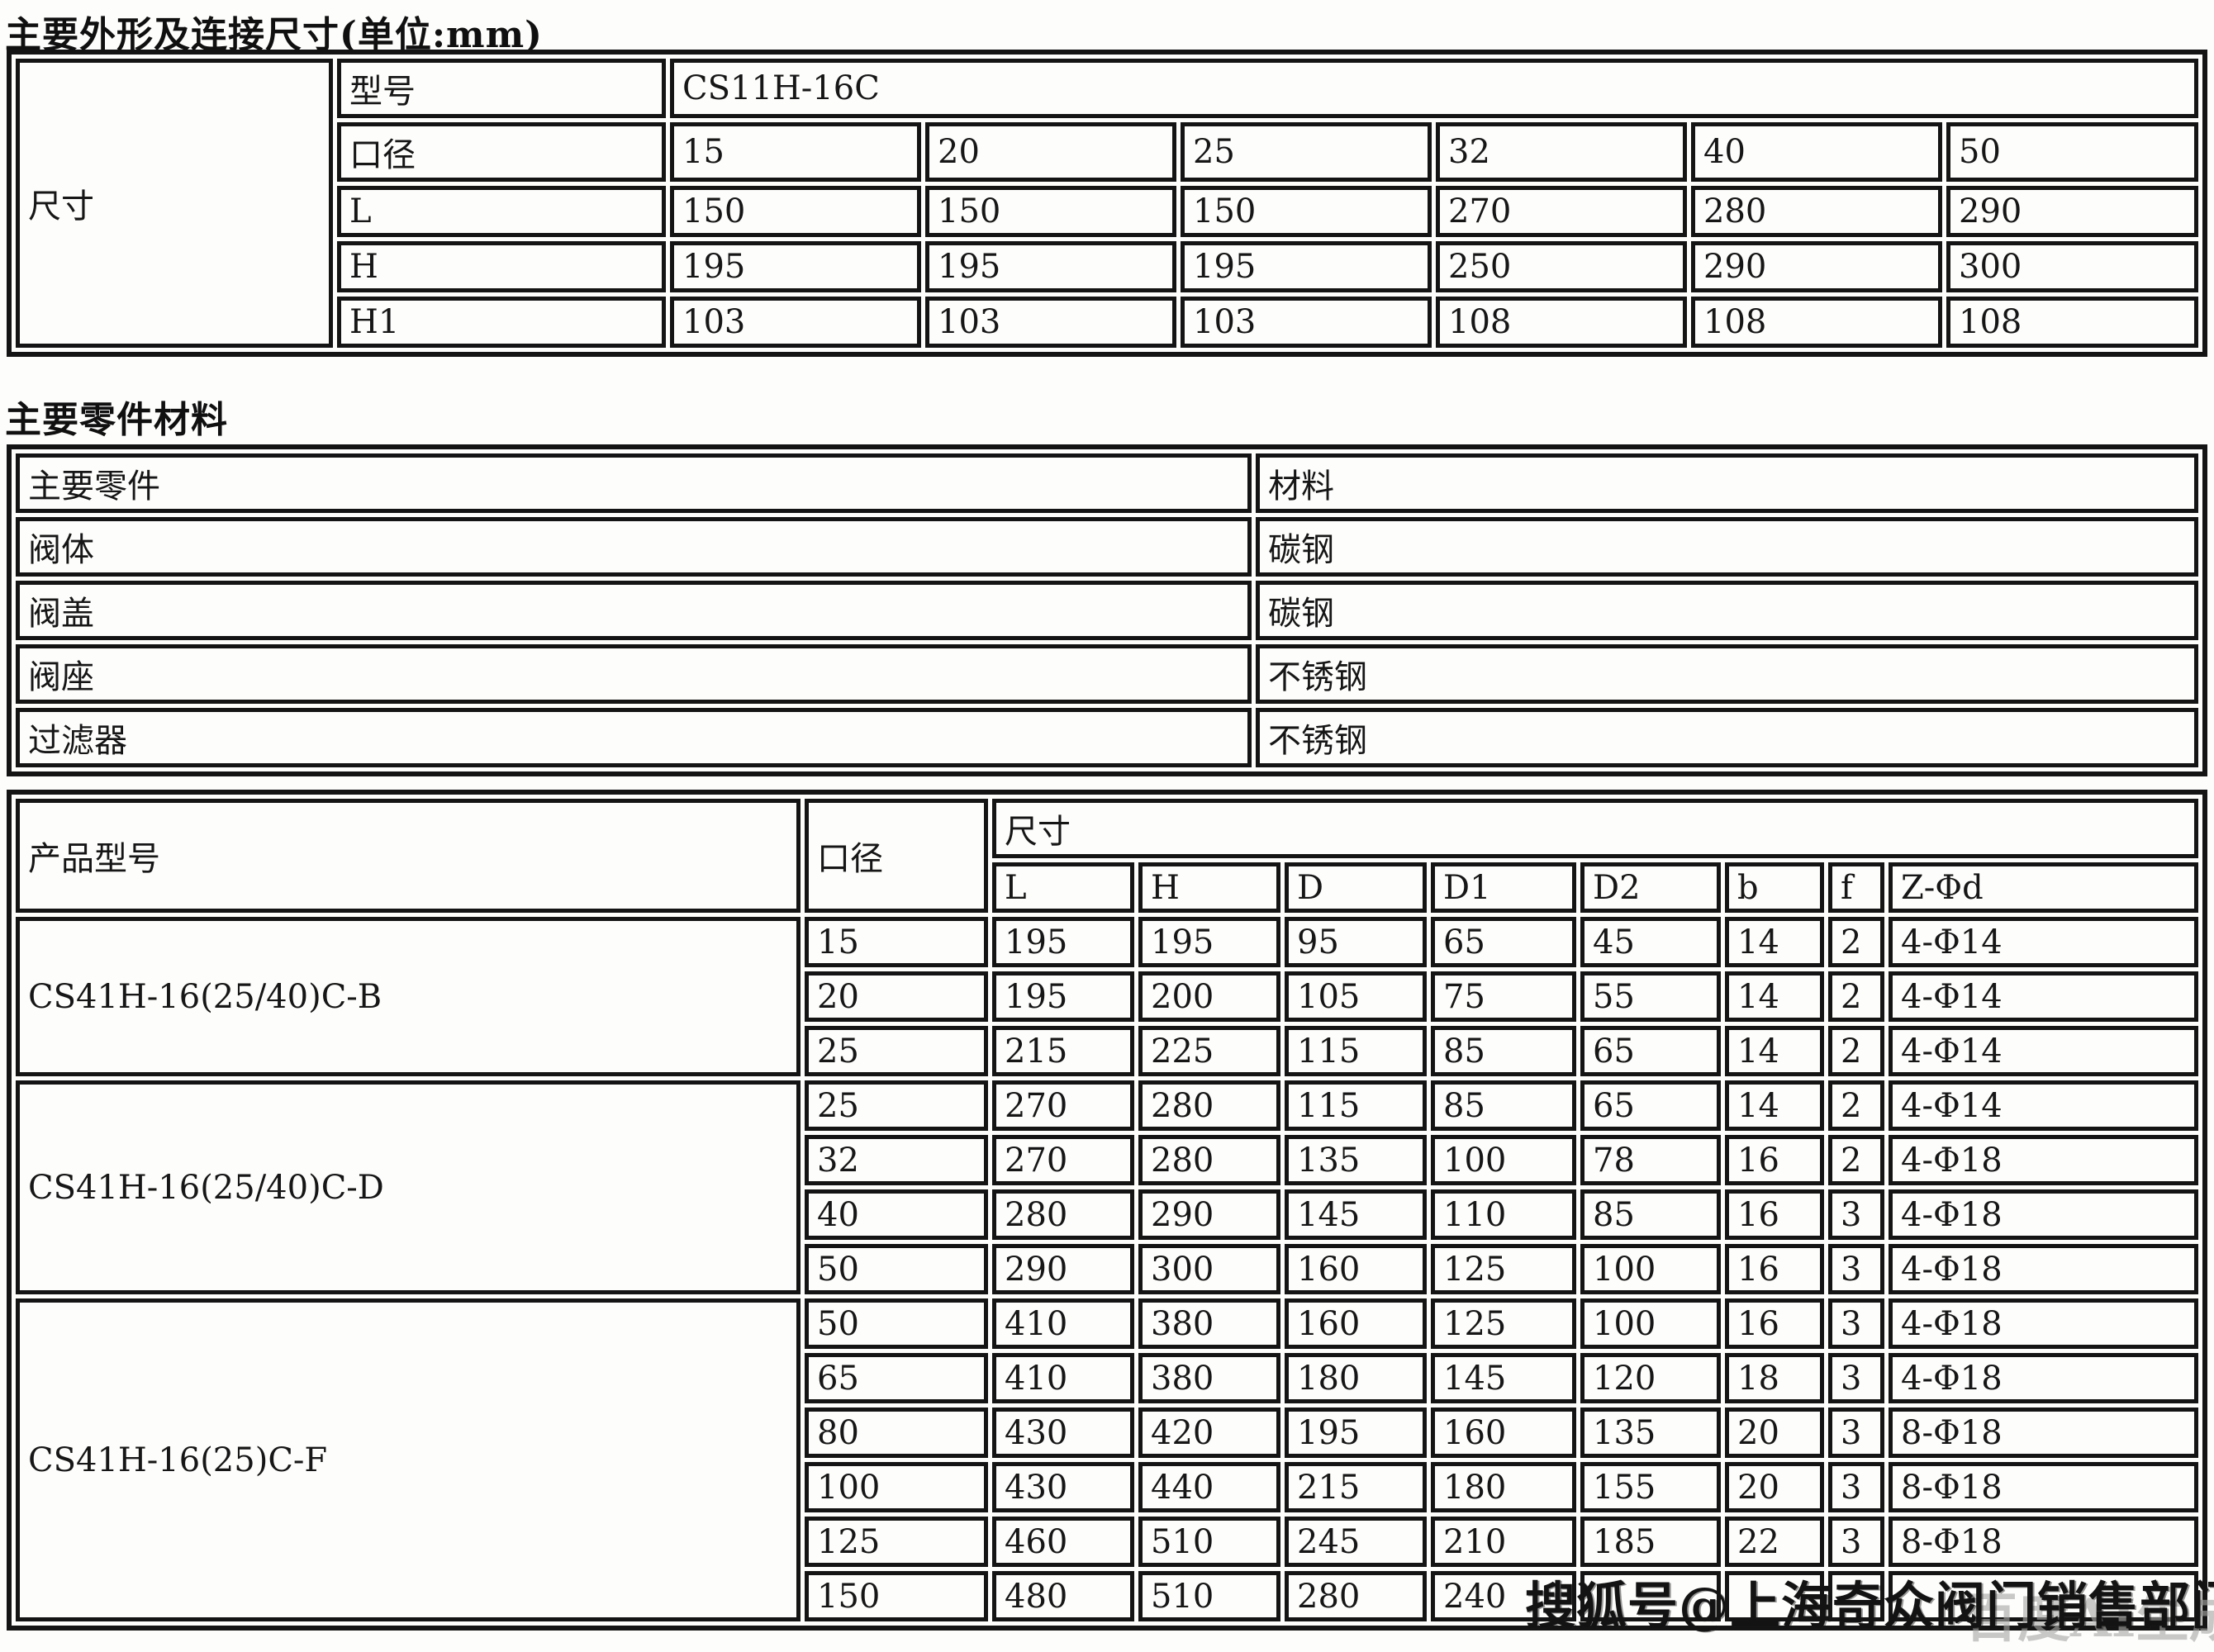  I want to click on value-cell: 290, so click(1209, 1214).